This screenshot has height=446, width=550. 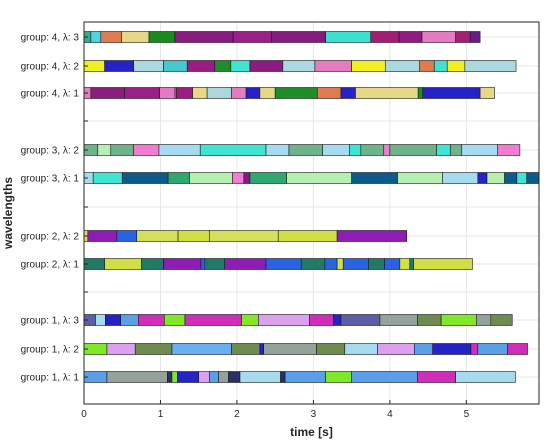 What do you see at coordinates (314, 414) in the screenshot?
I see `x-tick-label: 3` at bounding box center [314, 414].